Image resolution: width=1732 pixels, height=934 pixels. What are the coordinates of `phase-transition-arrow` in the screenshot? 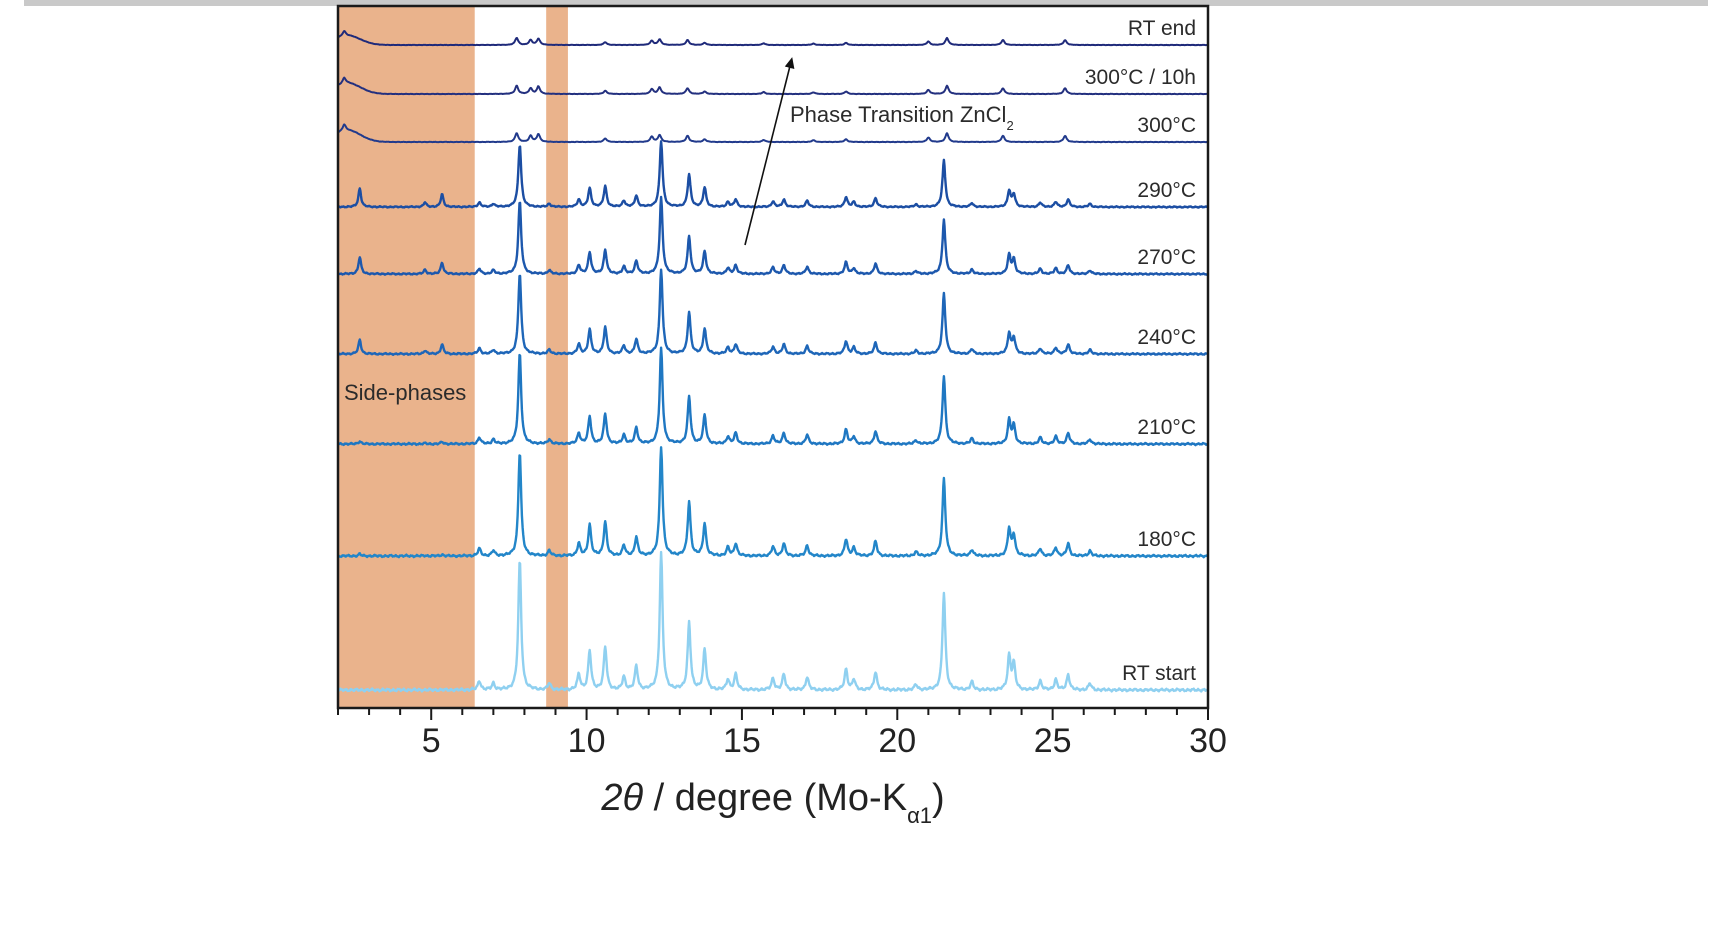 It's located at (769, 151).